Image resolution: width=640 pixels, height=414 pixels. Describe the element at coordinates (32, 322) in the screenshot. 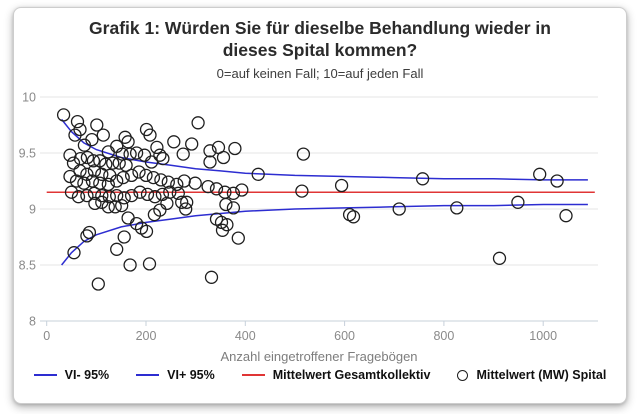

I see `y-tick-label: 8` at that location.